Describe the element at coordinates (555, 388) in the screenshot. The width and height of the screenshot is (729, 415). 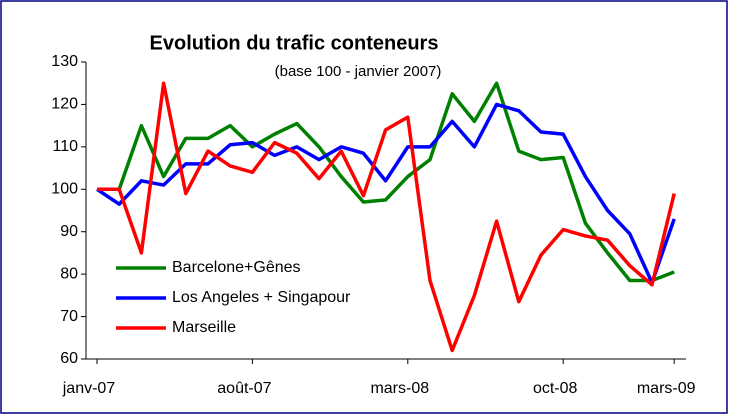
I see `x-tick-label: oct-08` at that location.